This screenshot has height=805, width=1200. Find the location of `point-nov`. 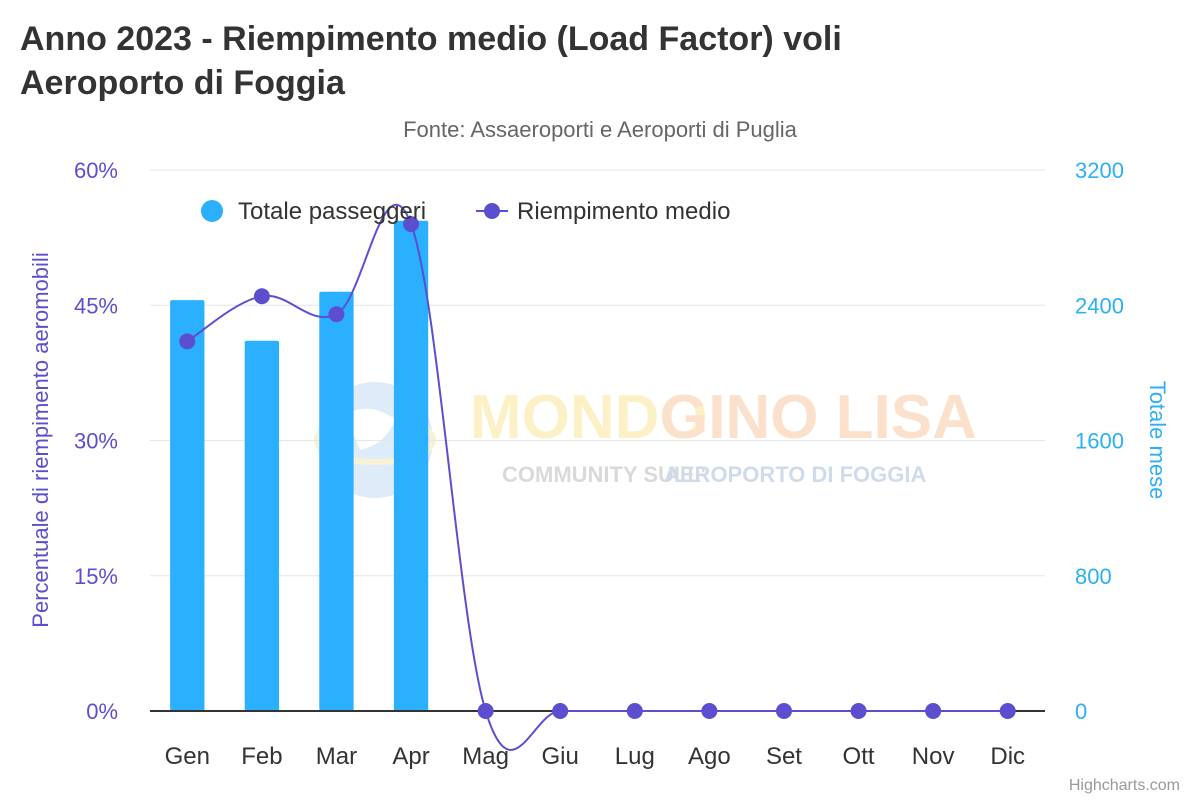

point-nov is located at coordinates (933, 711).